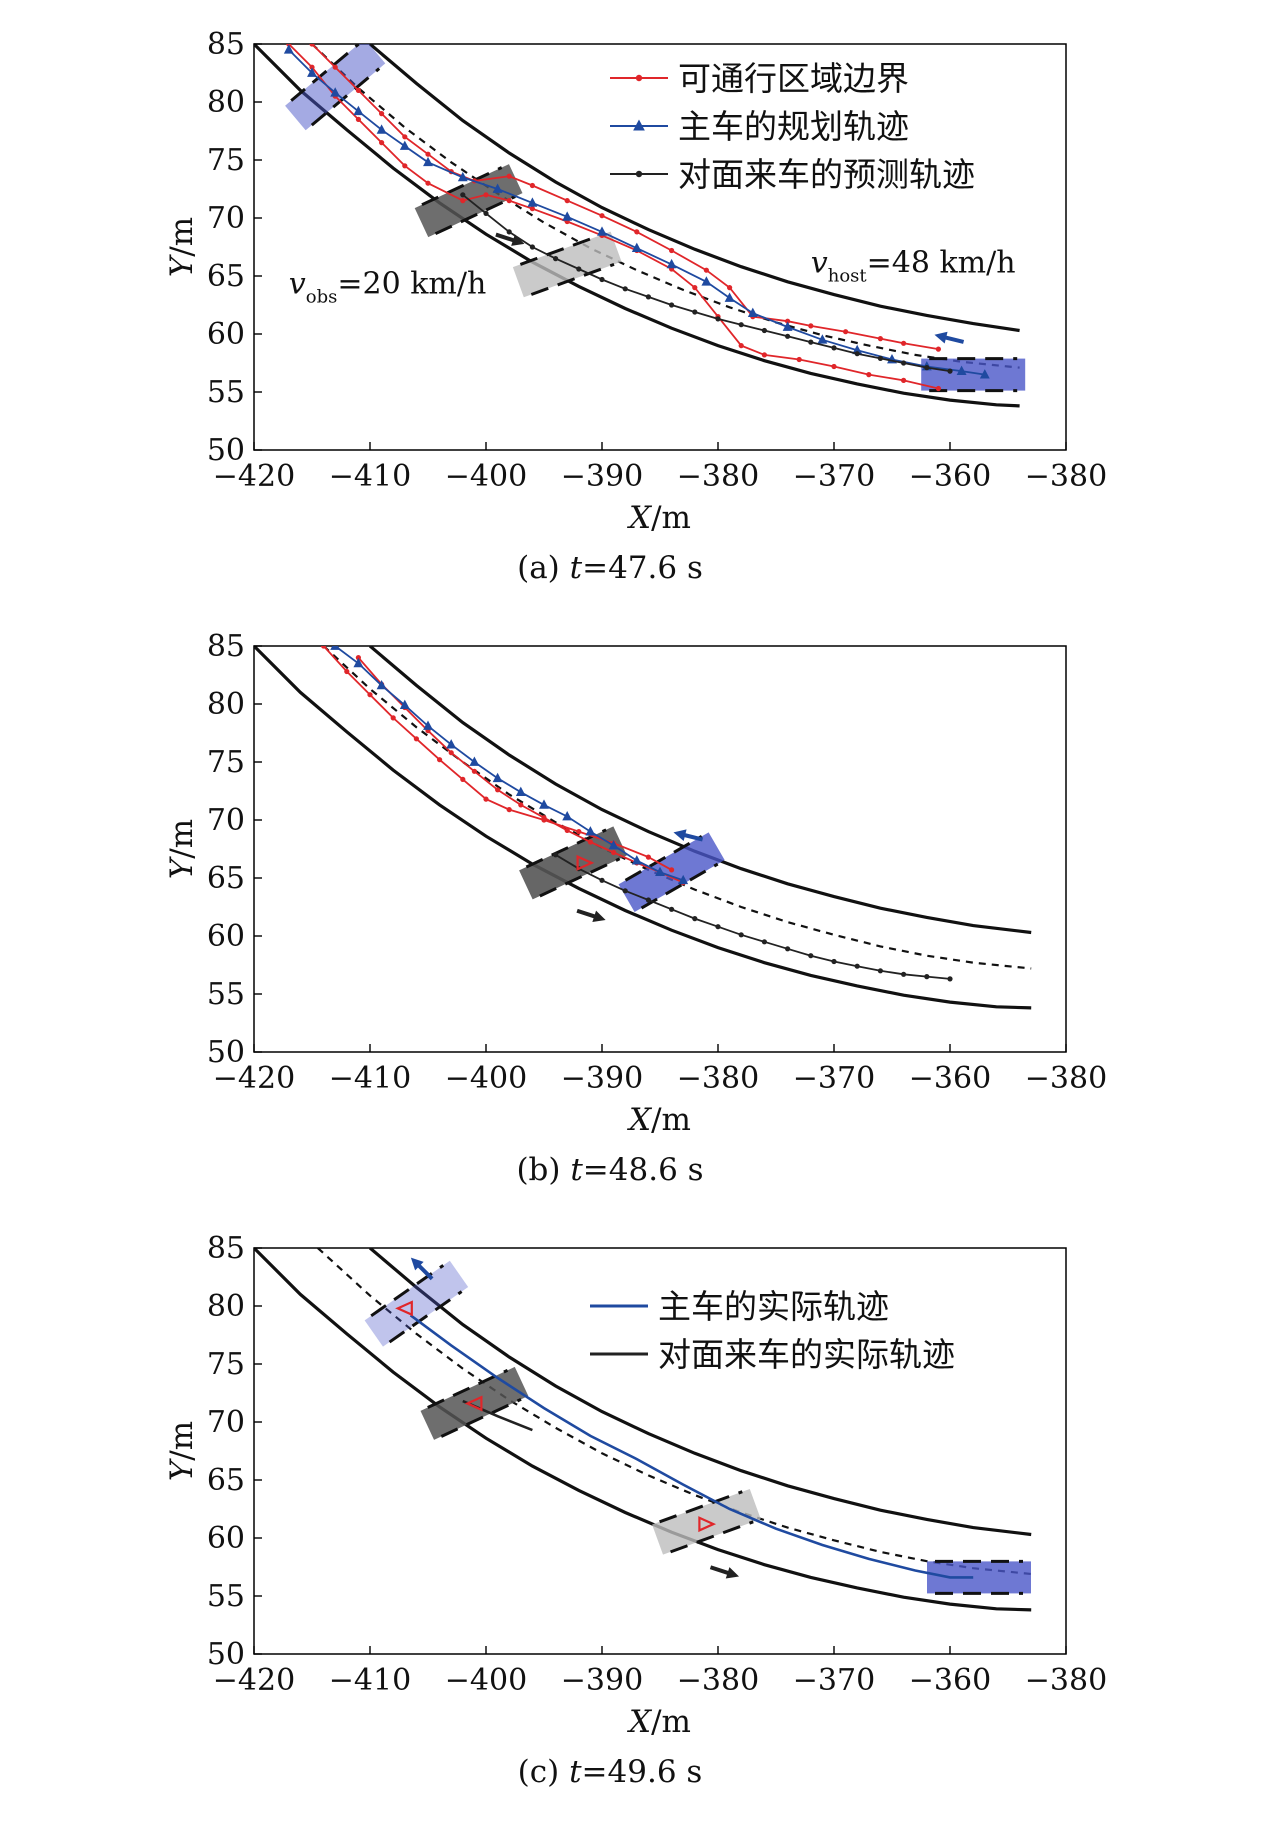  Describe the element at coordinates (639, 125) in the screenshot. I see `legend-swatch-marker` at that location.